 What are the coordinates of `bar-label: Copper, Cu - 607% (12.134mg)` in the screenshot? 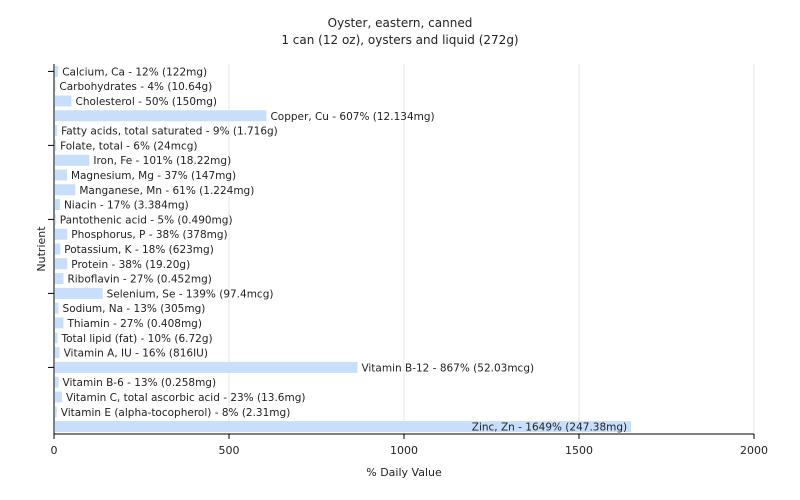 It's located at (352, 117).